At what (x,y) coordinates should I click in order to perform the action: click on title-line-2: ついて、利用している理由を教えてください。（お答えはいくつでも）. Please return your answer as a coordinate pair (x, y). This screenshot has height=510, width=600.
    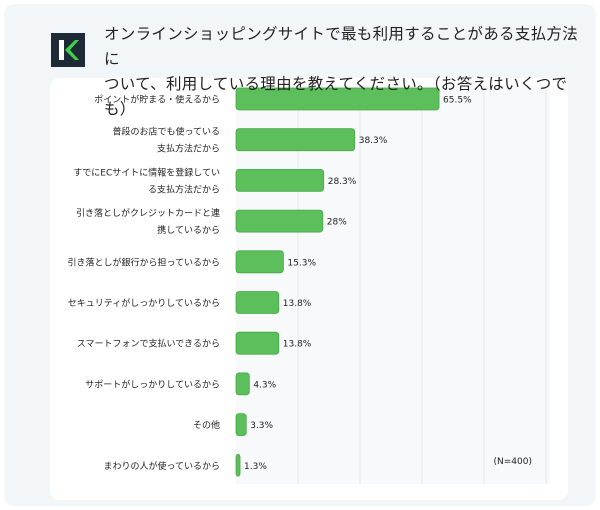
    Looking at the image, I should click on (336, 96).